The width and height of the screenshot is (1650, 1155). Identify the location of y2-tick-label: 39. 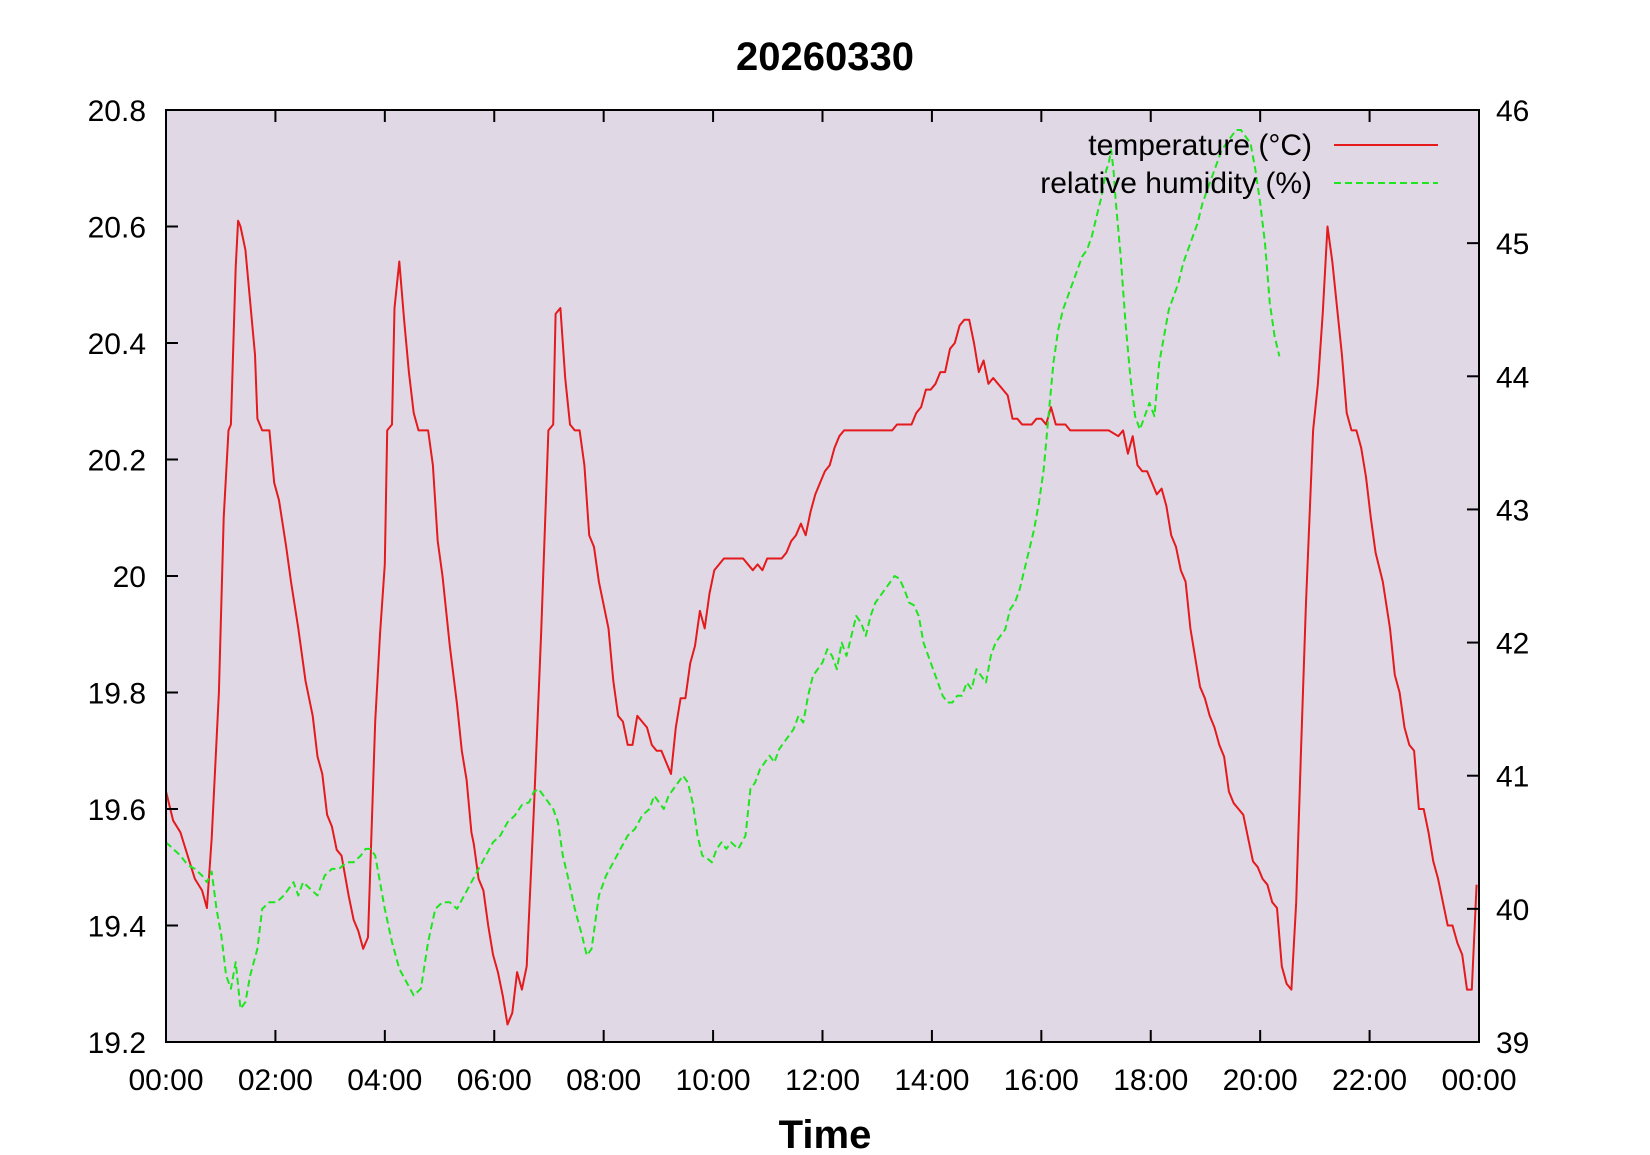
(1512, 1043).